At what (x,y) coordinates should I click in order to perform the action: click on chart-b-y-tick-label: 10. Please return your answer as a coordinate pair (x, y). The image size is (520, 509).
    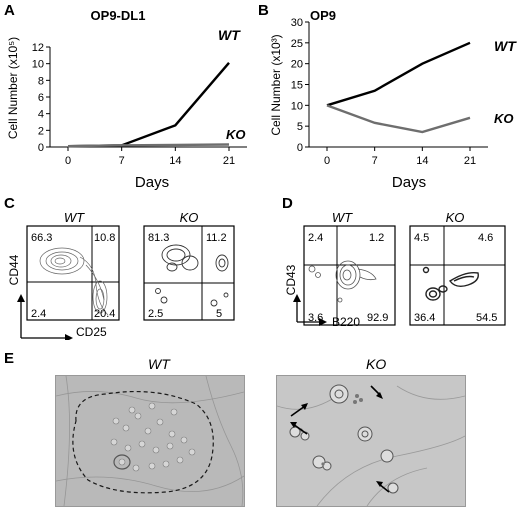
    Looking at the image, I should click on (297, 106).